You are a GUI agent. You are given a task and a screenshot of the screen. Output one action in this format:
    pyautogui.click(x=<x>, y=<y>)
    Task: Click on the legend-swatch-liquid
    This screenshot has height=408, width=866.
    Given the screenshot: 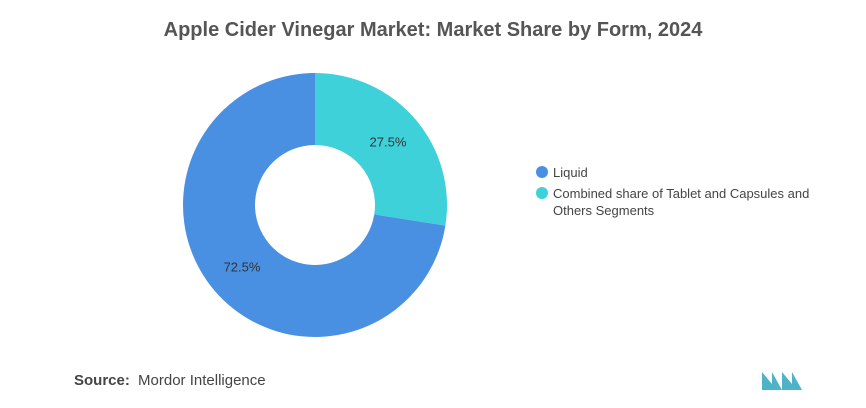 What is the action you would take?
    pyautogui.click(x=542, y=172)
    